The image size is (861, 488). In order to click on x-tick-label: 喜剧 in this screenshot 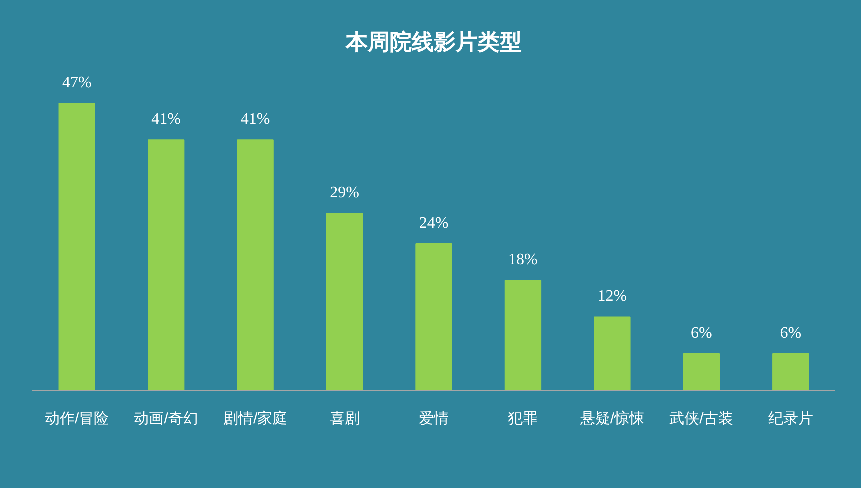, I will do `click(345, 419)`.